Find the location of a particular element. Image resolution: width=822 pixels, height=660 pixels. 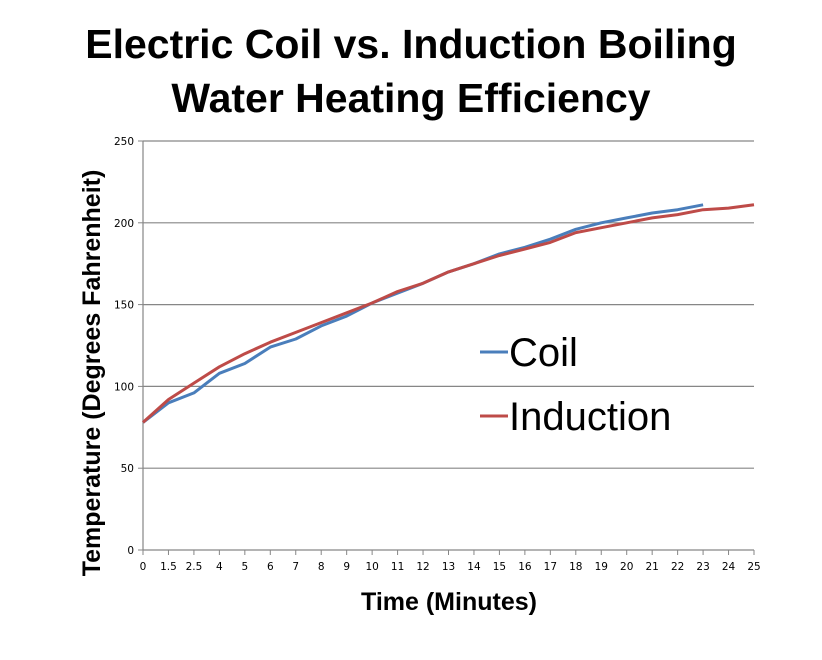

x-tick-label: 14 is located at coordinates (474, 567).